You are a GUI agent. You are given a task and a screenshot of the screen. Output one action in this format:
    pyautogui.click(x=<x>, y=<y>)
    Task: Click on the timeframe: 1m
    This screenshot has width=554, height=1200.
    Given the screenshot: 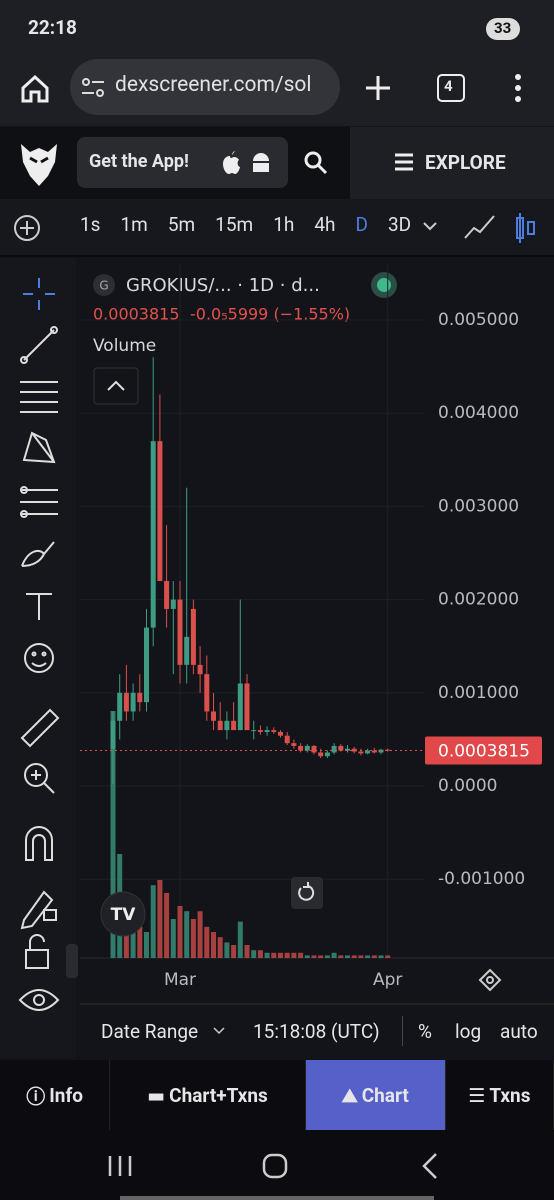 What is the action you would take?
    pyautogui.click(x=134, y=224)
    